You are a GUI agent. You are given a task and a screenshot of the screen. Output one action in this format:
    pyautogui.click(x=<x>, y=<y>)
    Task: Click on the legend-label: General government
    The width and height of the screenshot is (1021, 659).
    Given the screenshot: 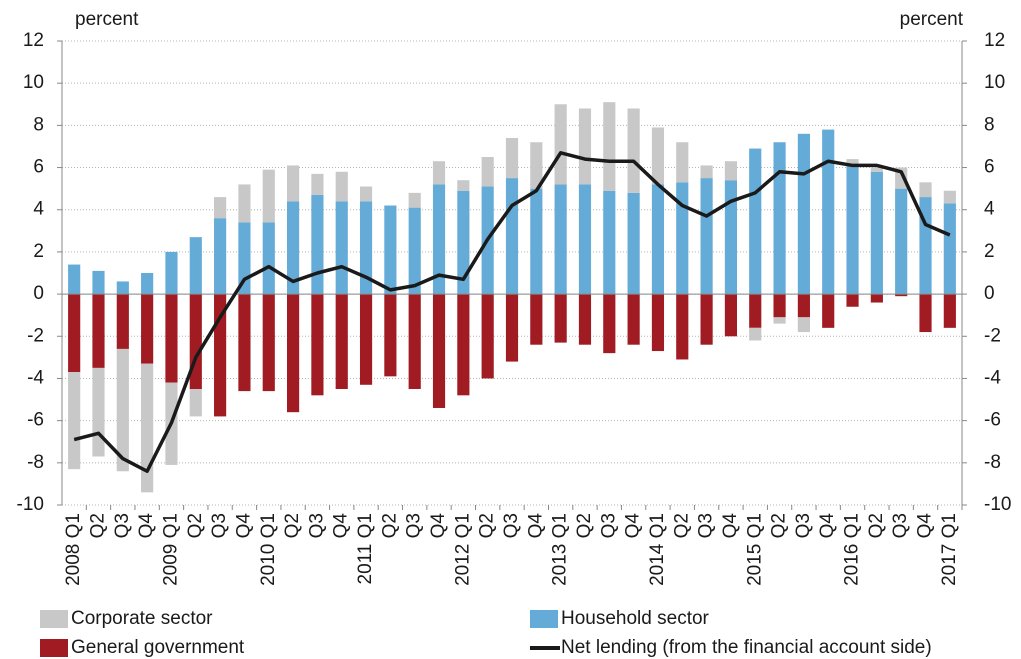 What is the action you would take?
    pyautogui.click(x=158, y=647)
    